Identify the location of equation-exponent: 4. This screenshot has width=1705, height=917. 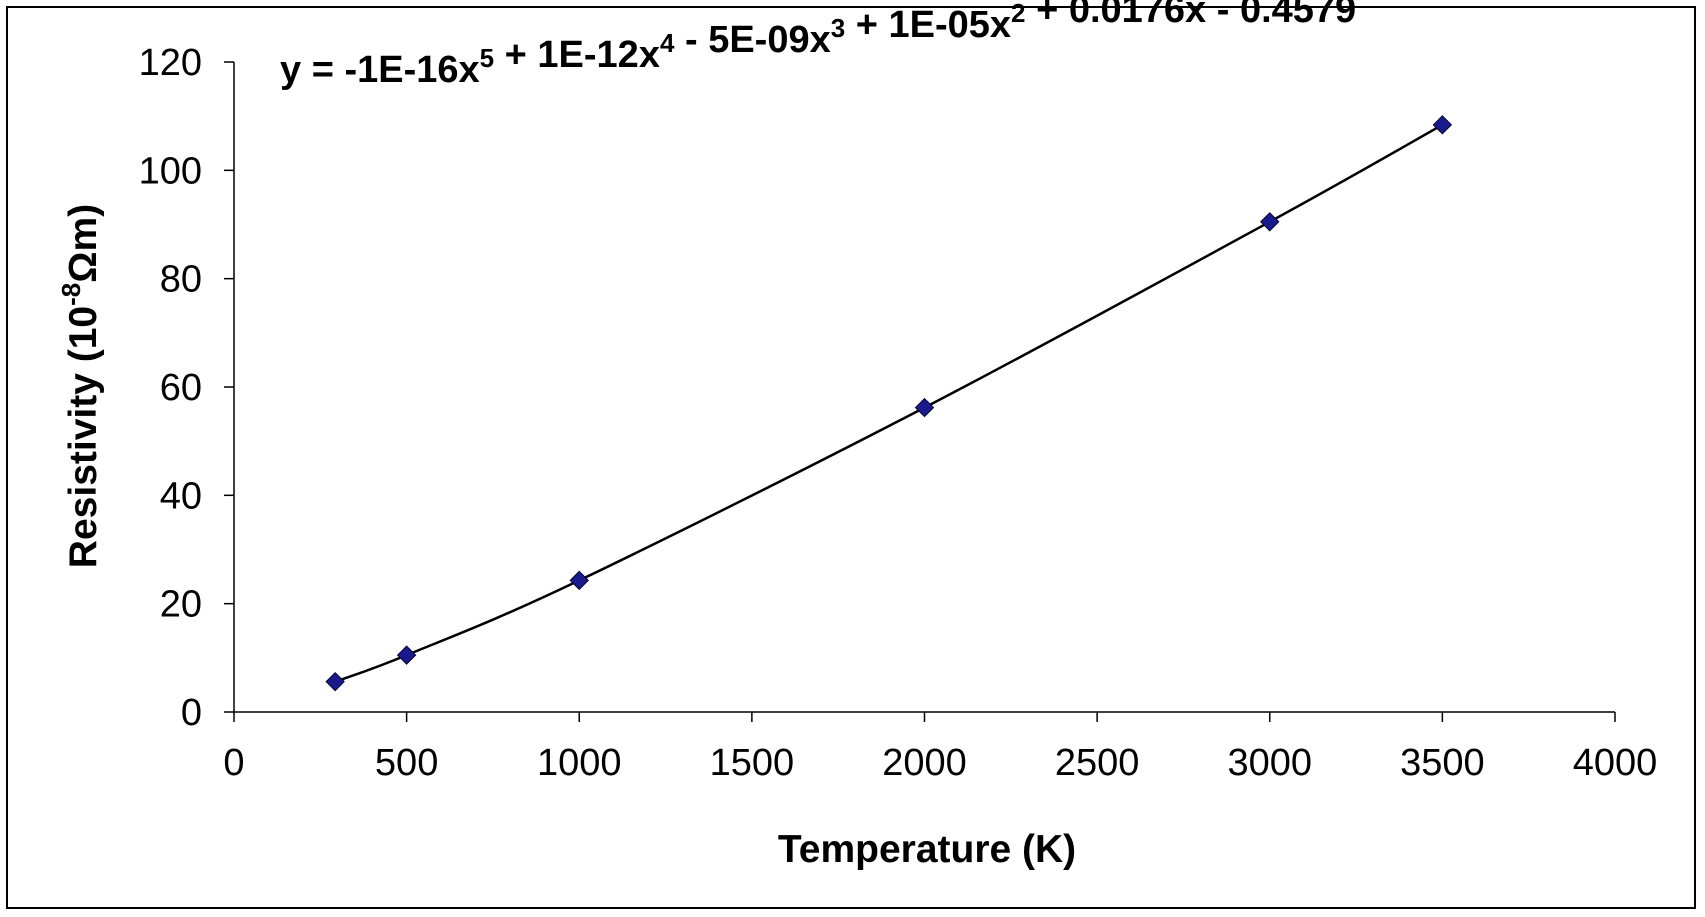
(667, 43).